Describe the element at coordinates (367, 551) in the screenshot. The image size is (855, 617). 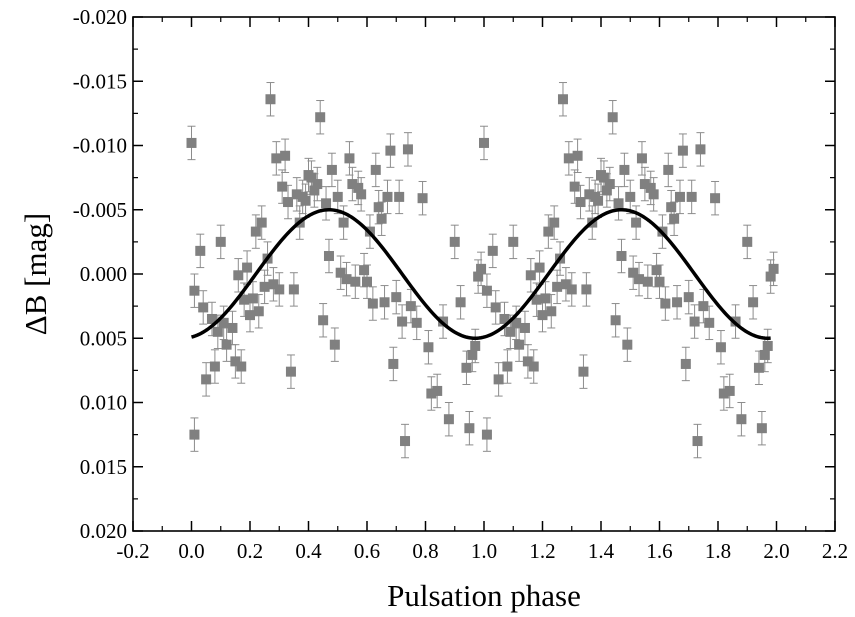
I see `x-tick-label: 0.6` at that location.